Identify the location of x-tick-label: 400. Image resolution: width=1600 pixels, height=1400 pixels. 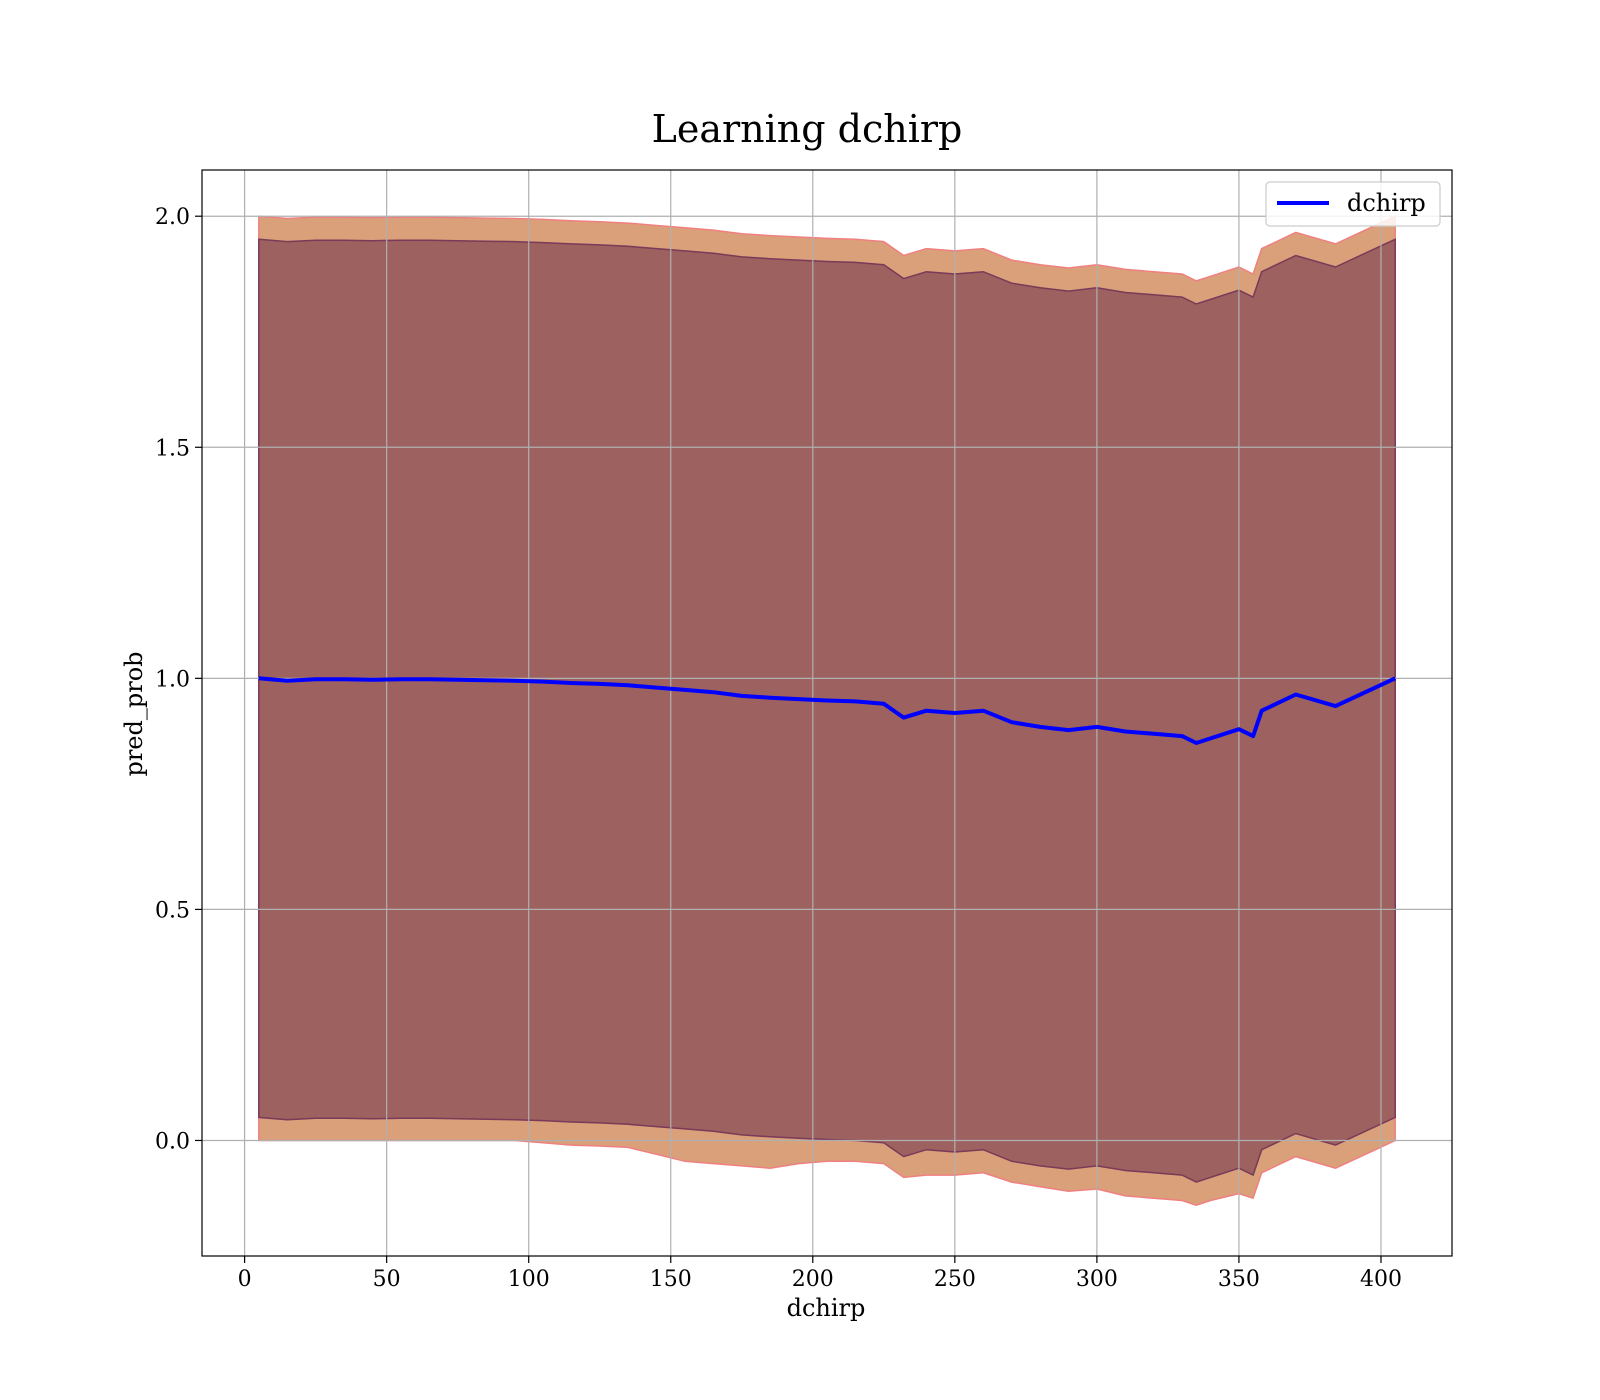
(1381, 1279).